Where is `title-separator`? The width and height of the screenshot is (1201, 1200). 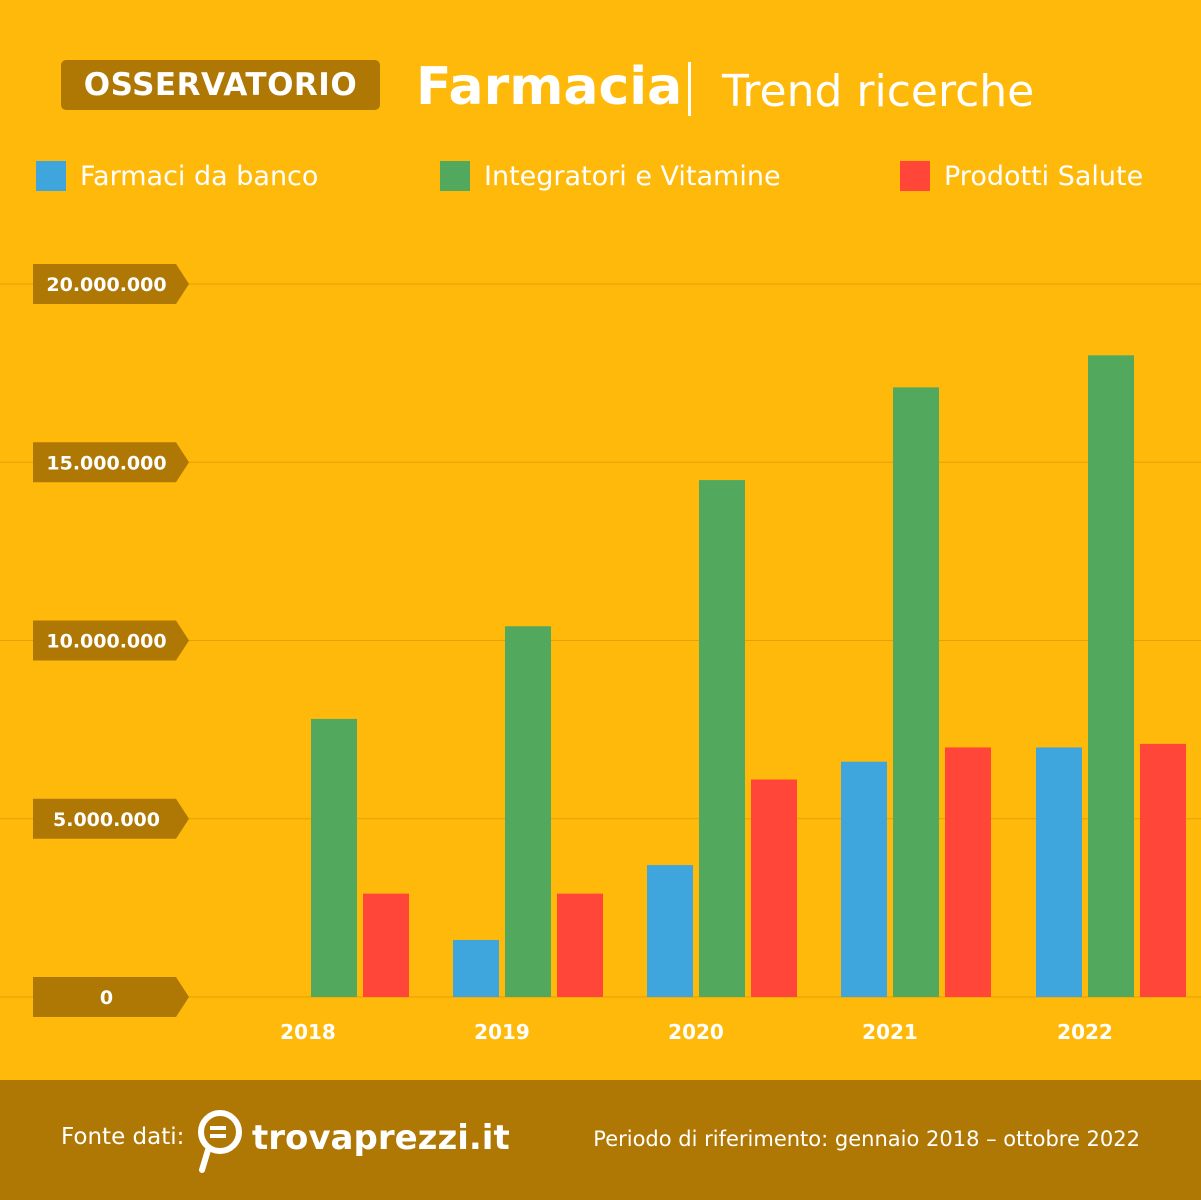
title-separator is located at coordinates (689, 89).